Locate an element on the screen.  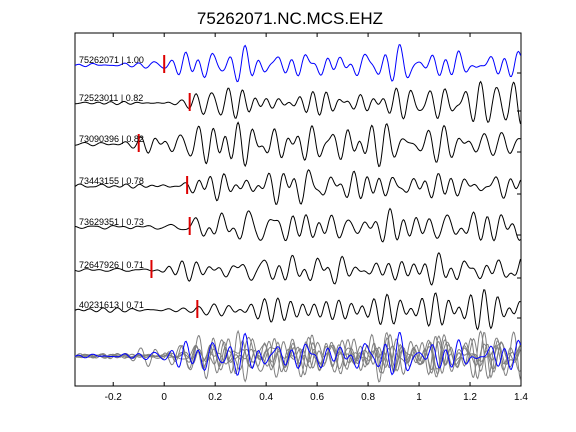
x-tick-label: 1.4 is located at coordinates (521, 397).